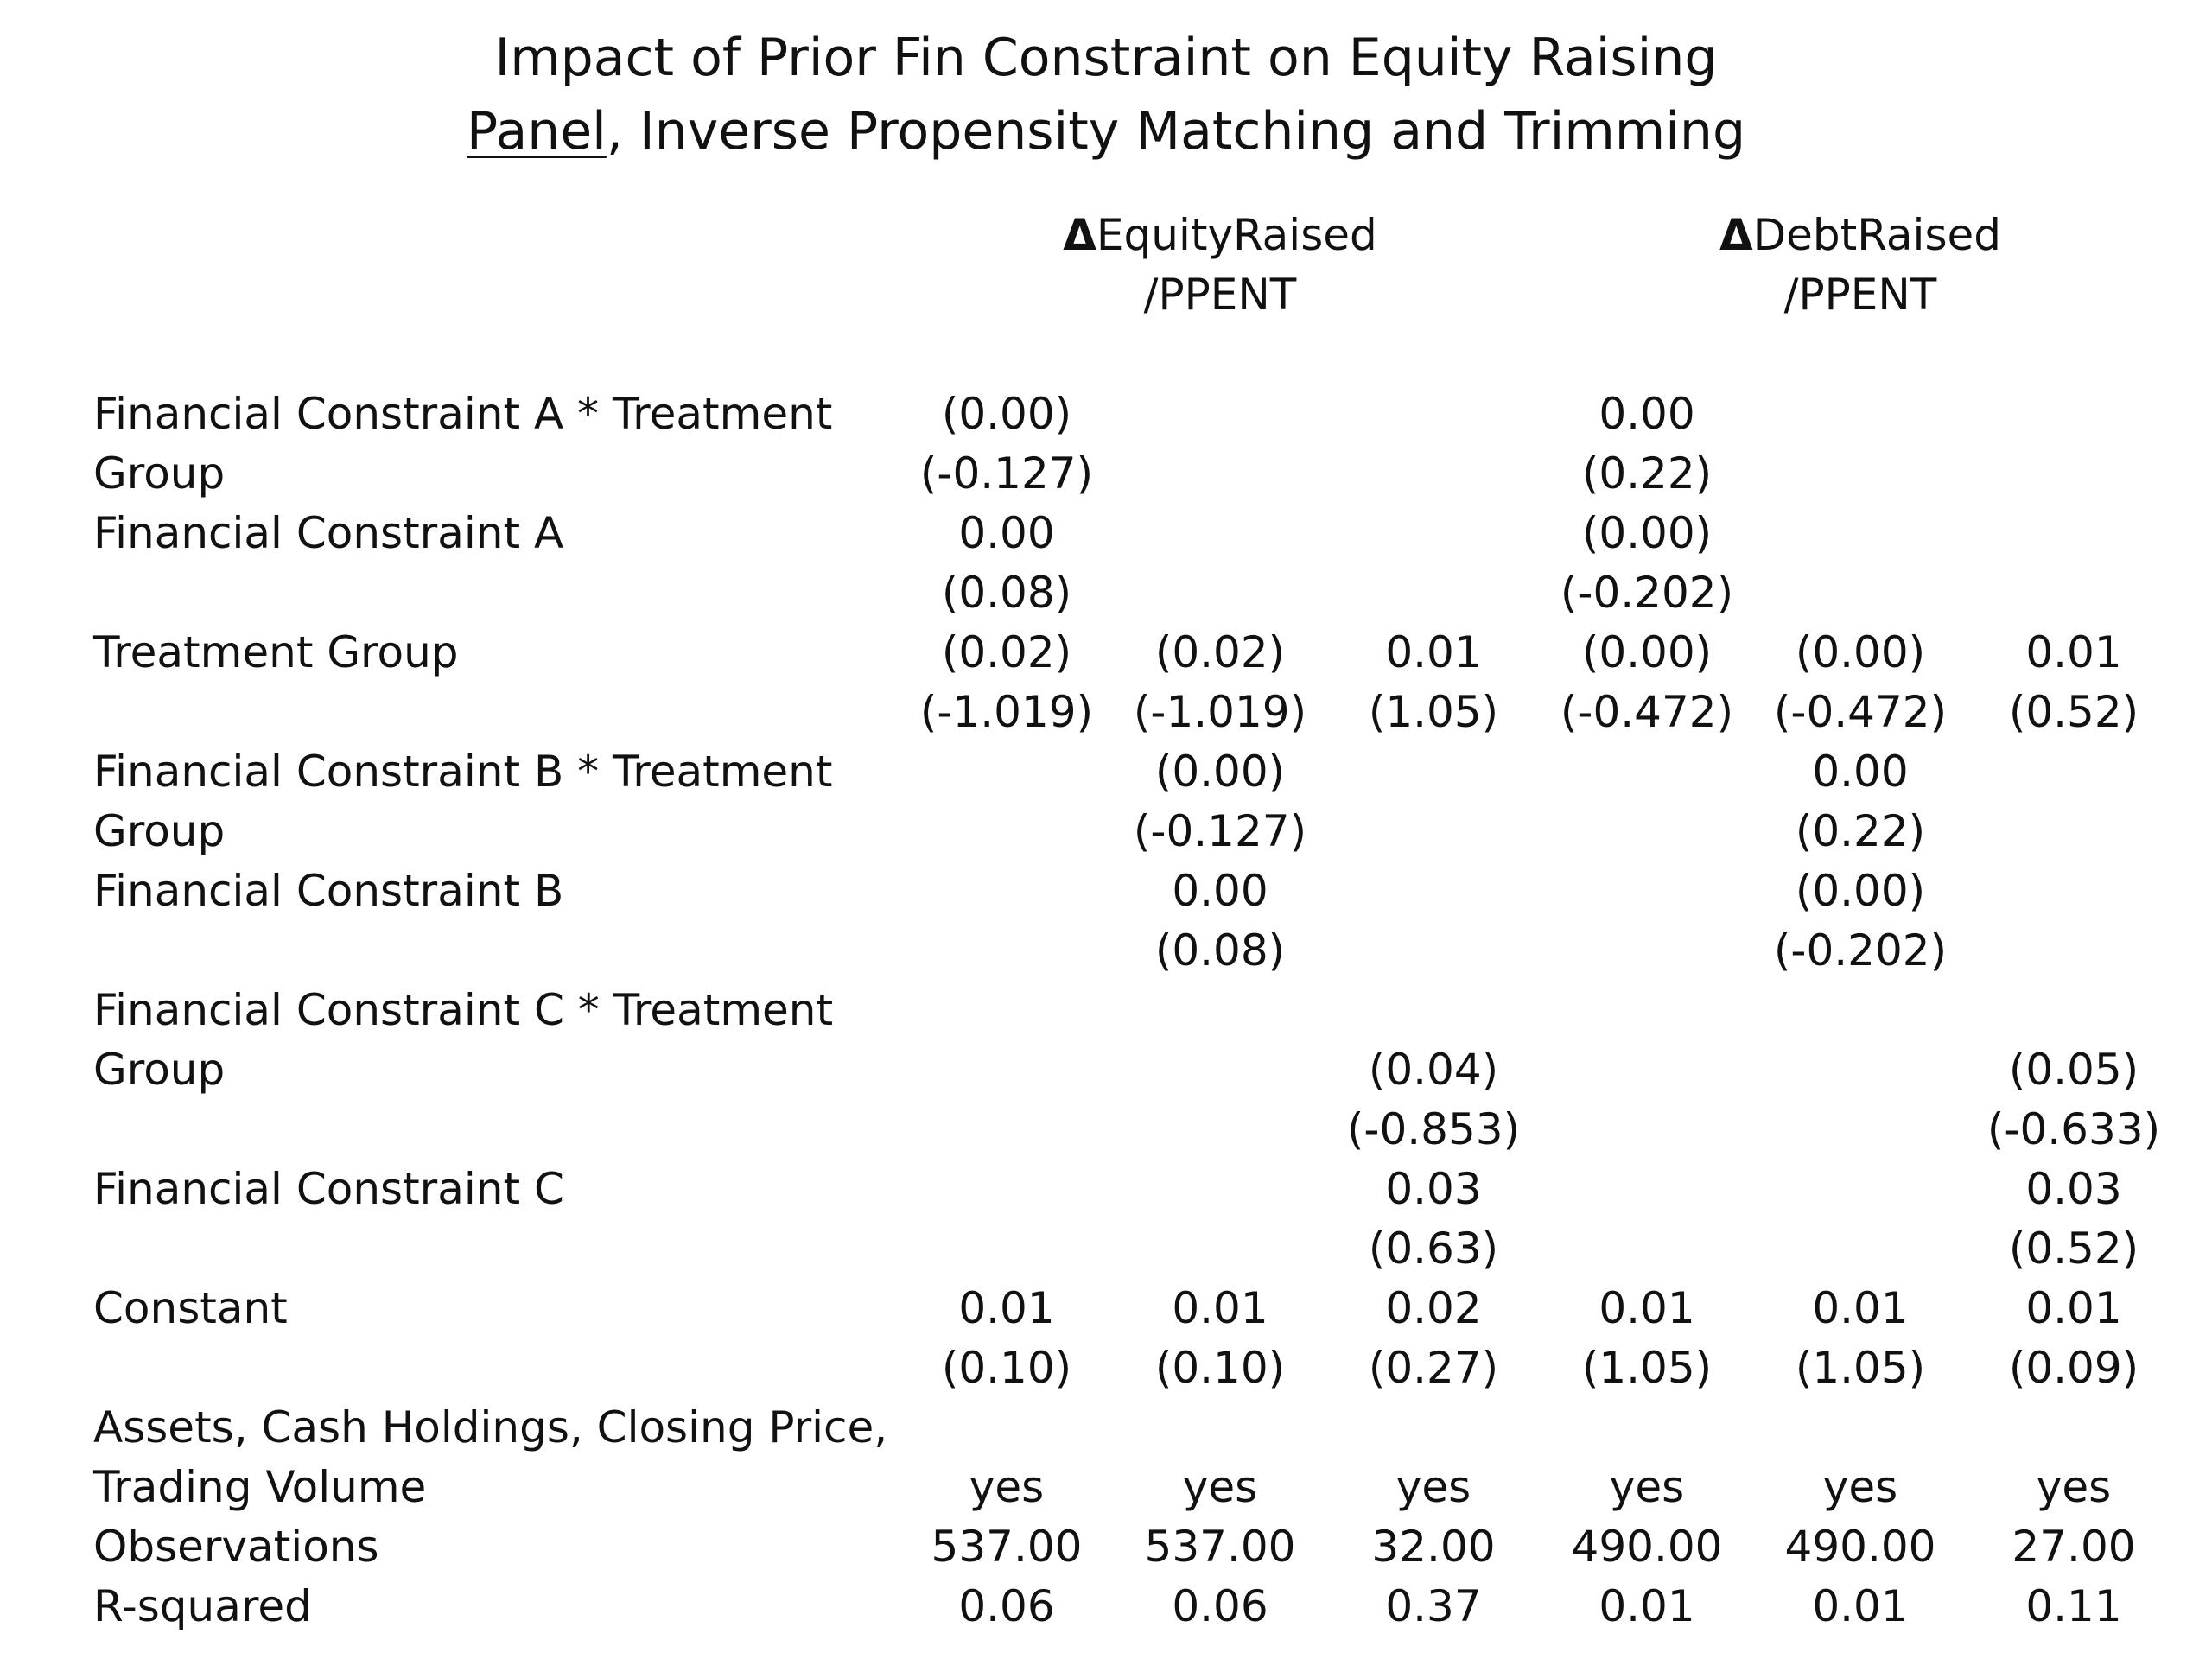  What do you see at coordinates (1106, 1487) in the screenshot?
I see `table-row: Trading Volume yes yes yes yes yes yes` at bounding box center [1106, 1487].